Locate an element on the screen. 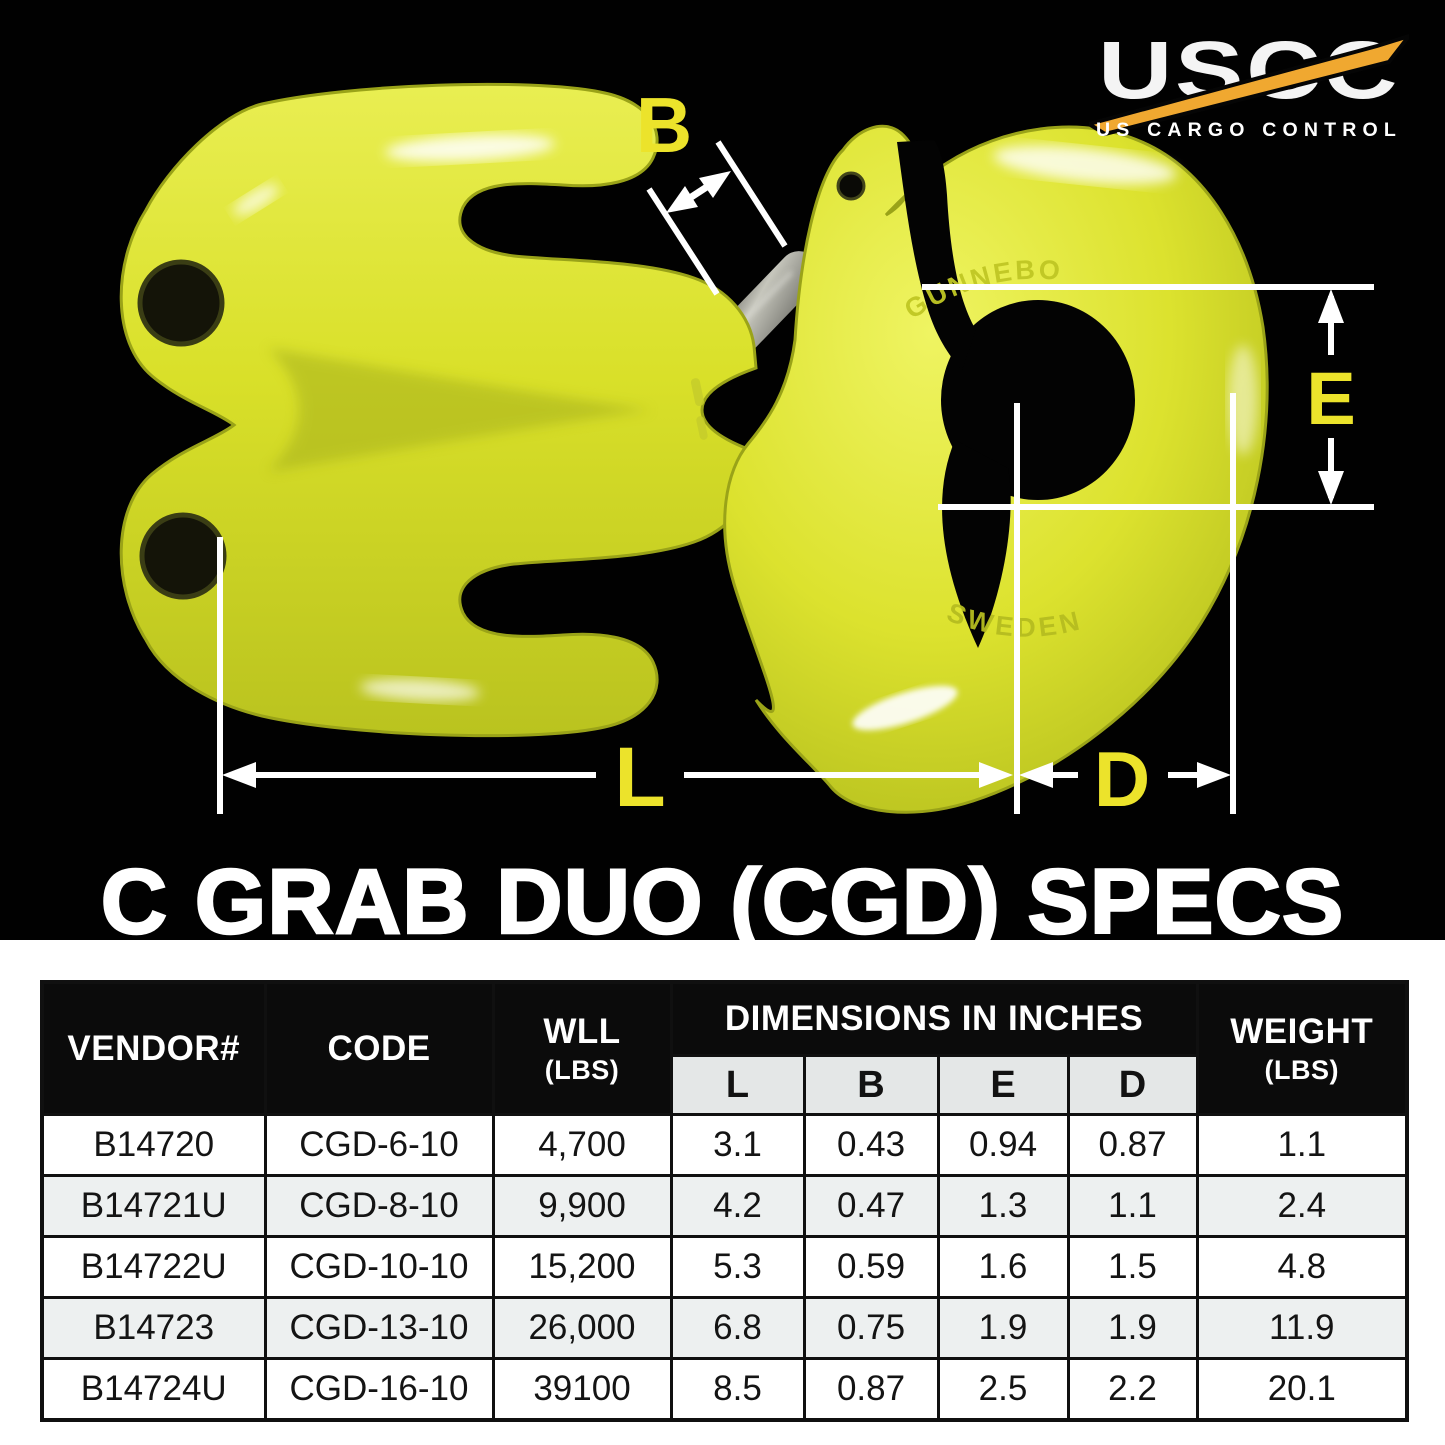 This screenshot has width=1445, height=1445. cell-vendor: B14724U is located at coordinates (153, 1389).